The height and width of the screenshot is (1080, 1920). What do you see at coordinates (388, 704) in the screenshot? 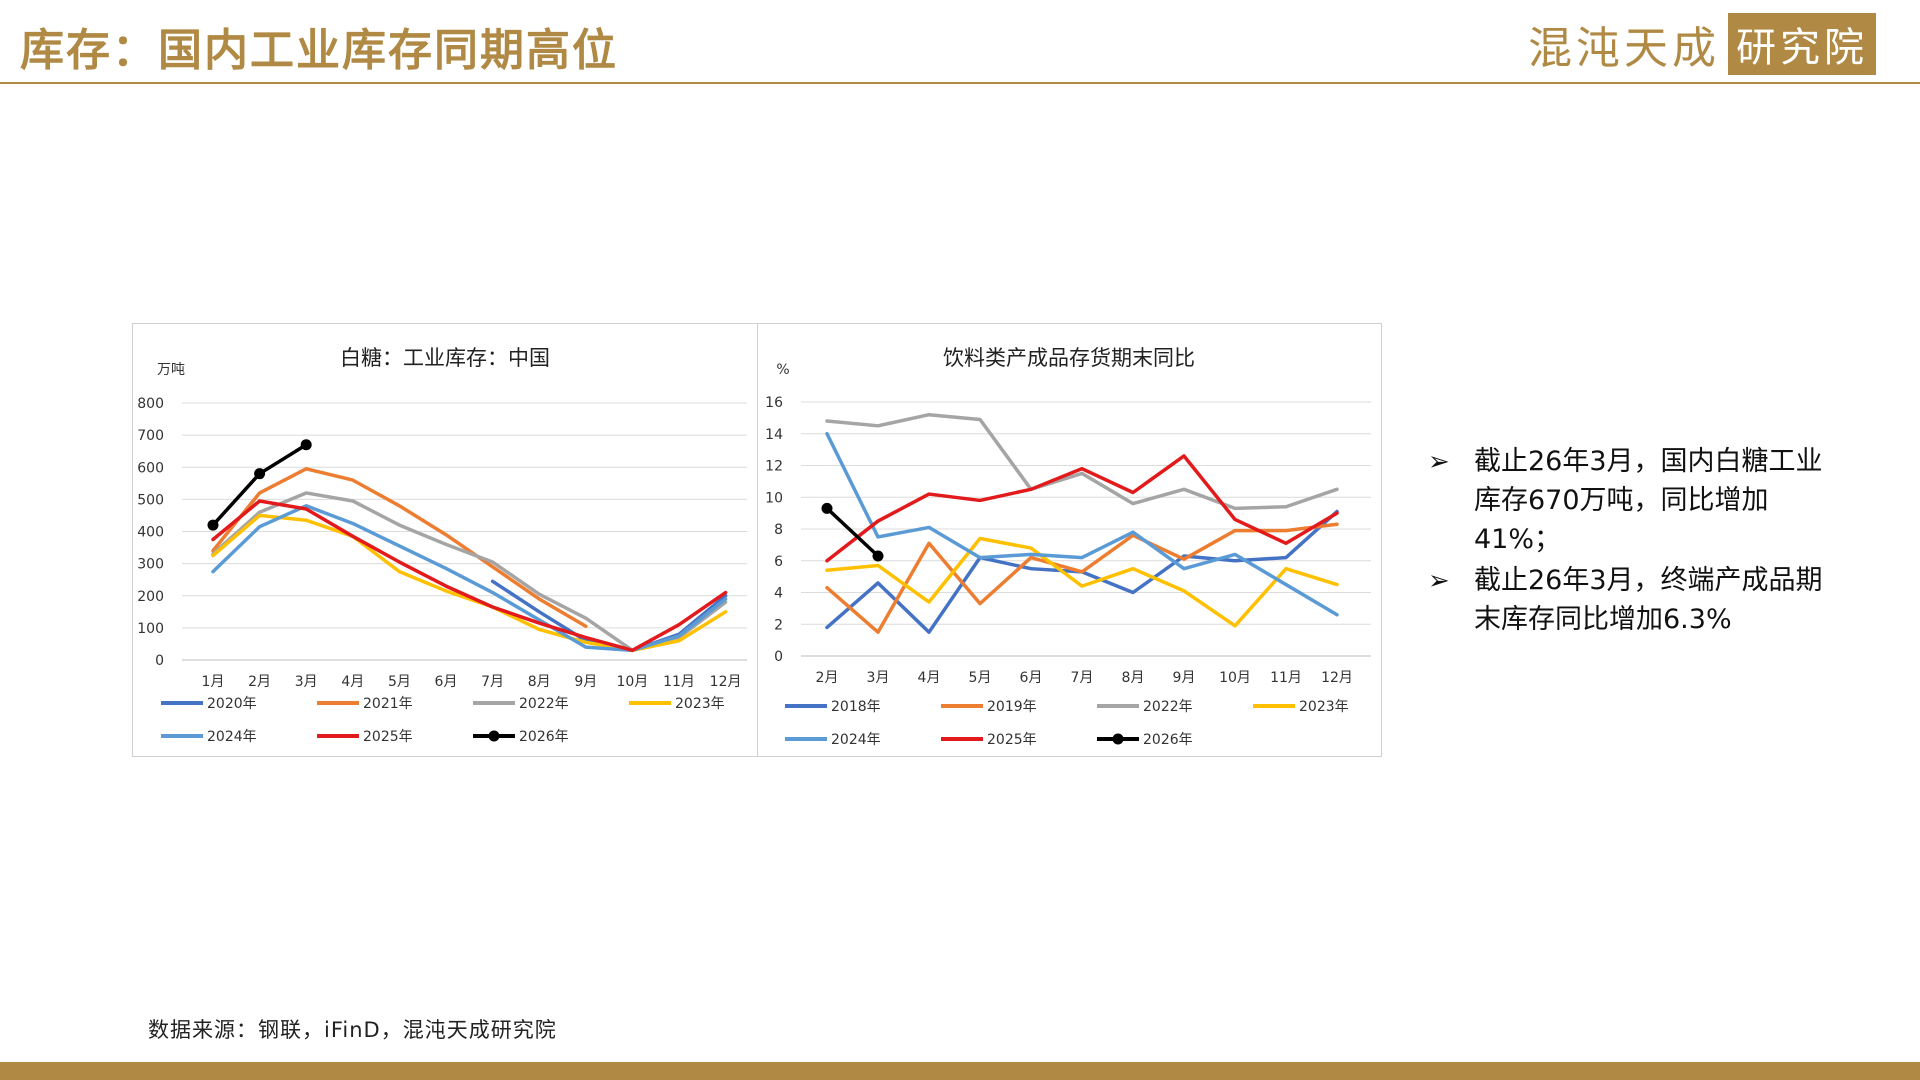
I see `legend-label: 2021年` at bounding box center [388, 704].